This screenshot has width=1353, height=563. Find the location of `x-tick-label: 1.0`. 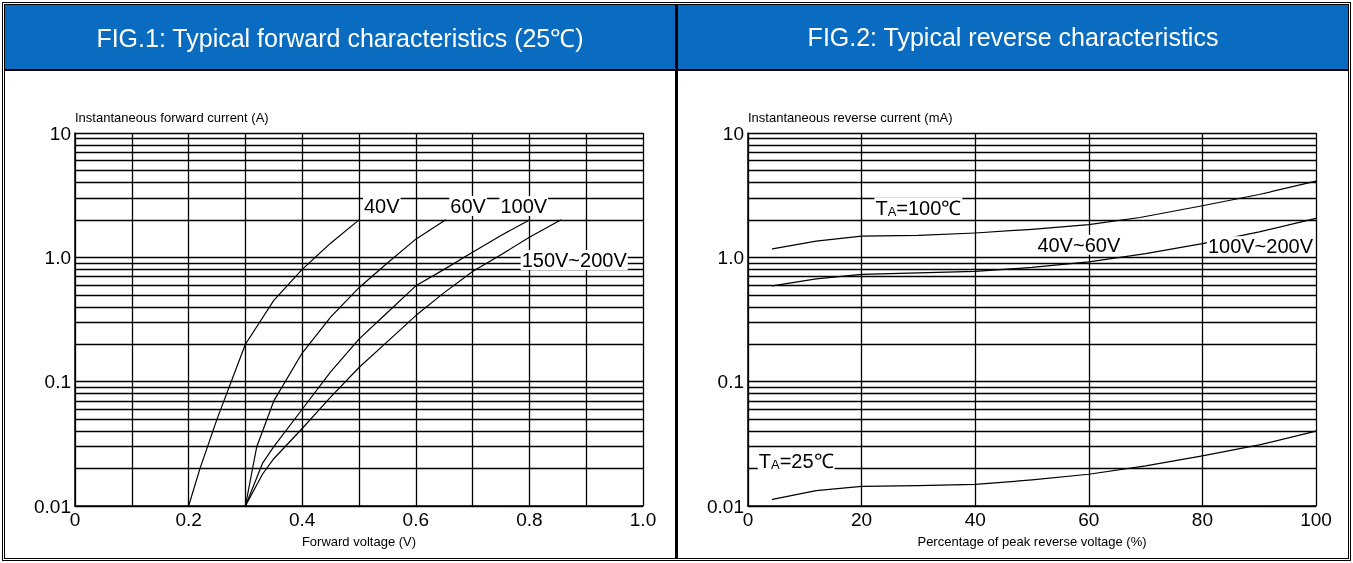

x-tick-label: 1.0 is located at coordinates (643, 519).